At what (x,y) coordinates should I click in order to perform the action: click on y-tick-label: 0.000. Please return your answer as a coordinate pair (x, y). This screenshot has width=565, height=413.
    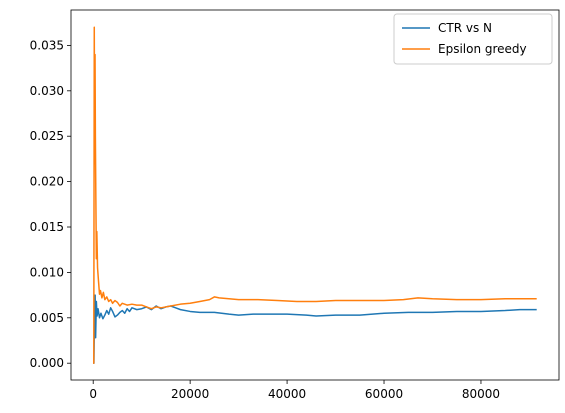
    Looking at the image, I should click on (47, 363).